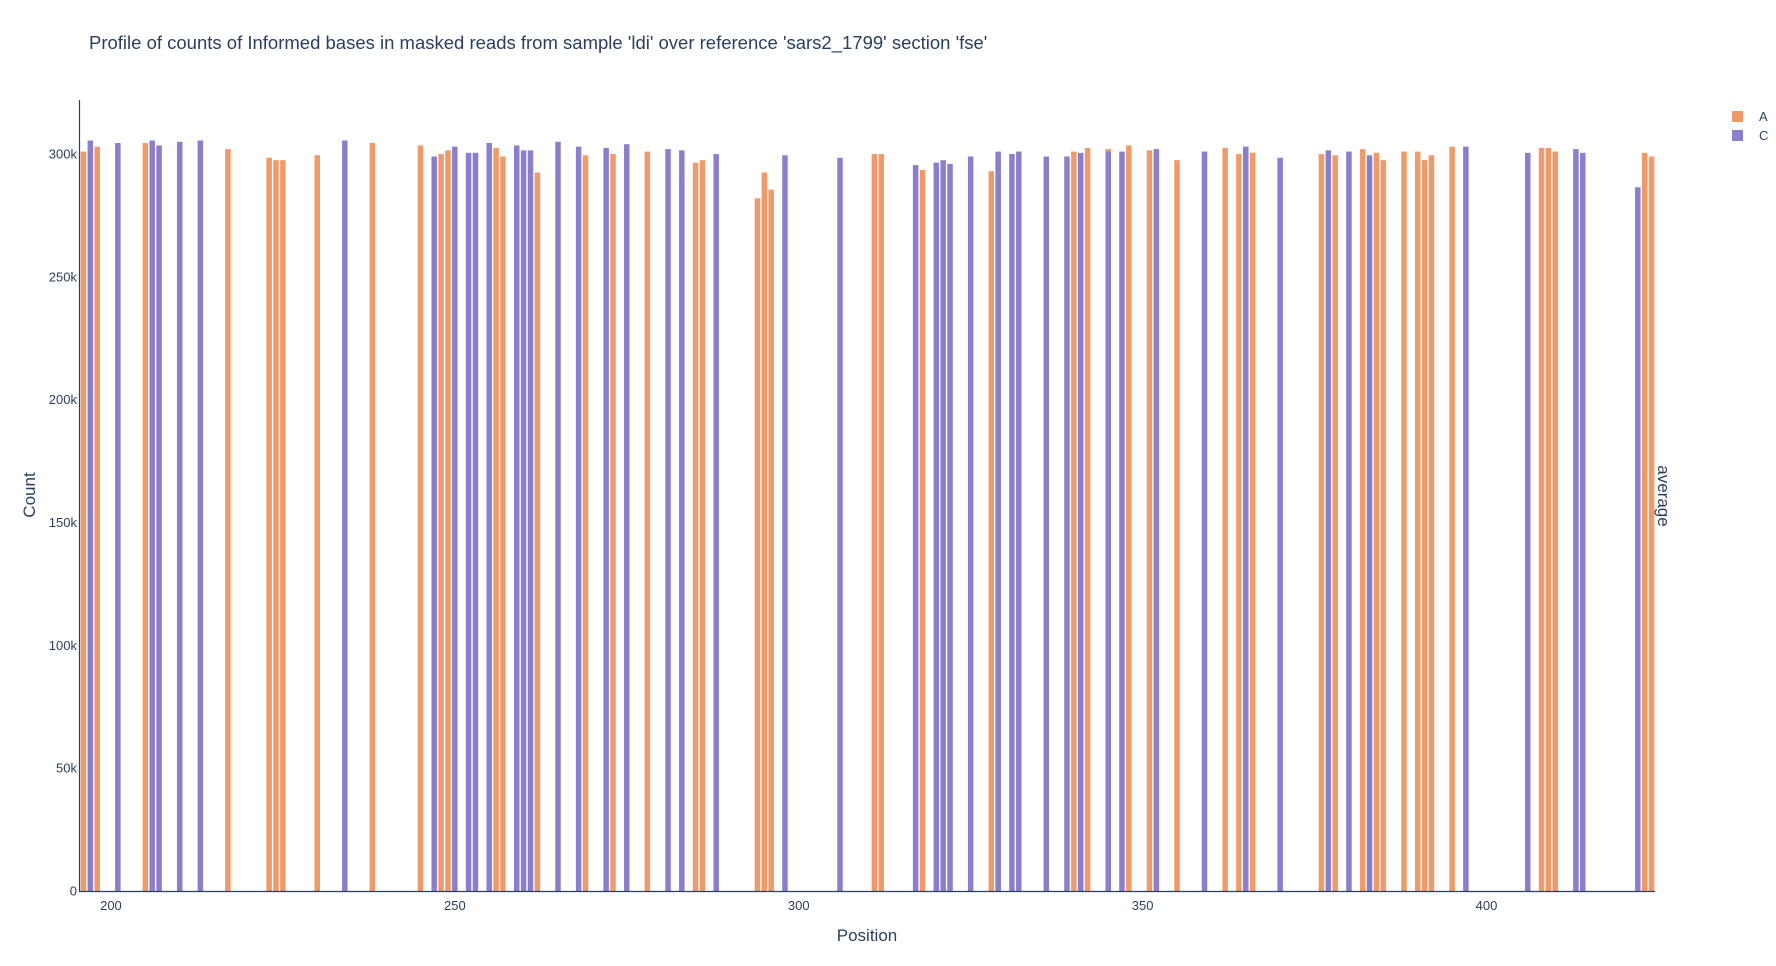 Image resolution: width=1776 pixels, height=966 pixels. I want to click on legend-item-c: C, so click(1750, 135).